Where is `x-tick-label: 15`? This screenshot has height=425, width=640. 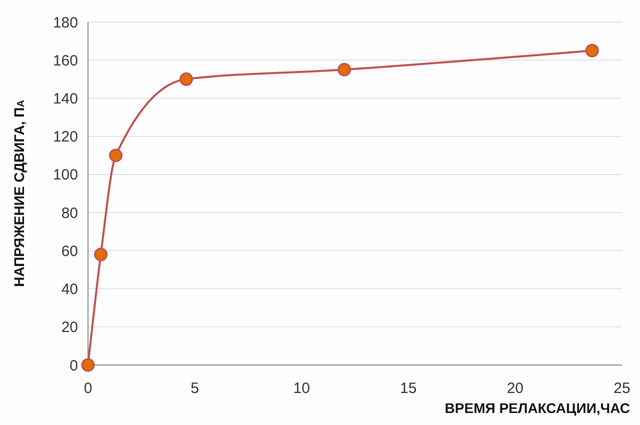
x-tick-label: 15 is located at coordinates (408, 388).